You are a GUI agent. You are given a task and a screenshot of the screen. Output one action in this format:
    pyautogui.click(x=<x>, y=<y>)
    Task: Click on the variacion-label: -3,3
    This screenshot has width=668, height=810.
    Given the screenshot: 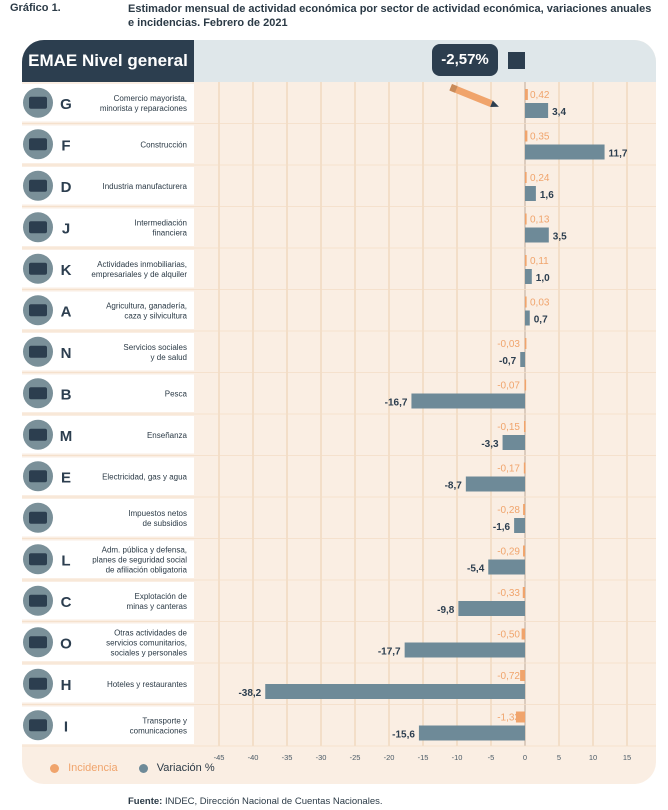 What is the action you would take?
    pyautogui.click(x=490, y=444)
    